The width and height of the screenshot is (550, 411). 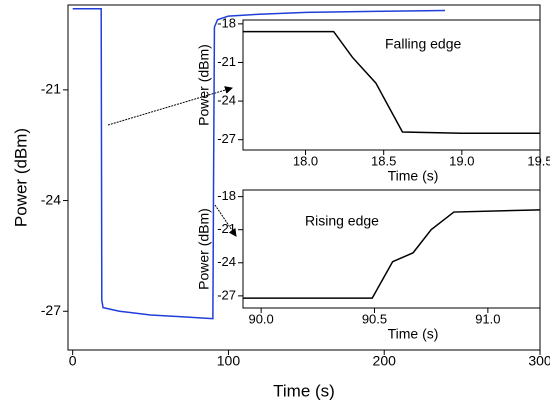 What do you see at coordinates (538, 160) in the screenshot?
I see `x-tick-label: 19.5` at bounding box center [538, 160].